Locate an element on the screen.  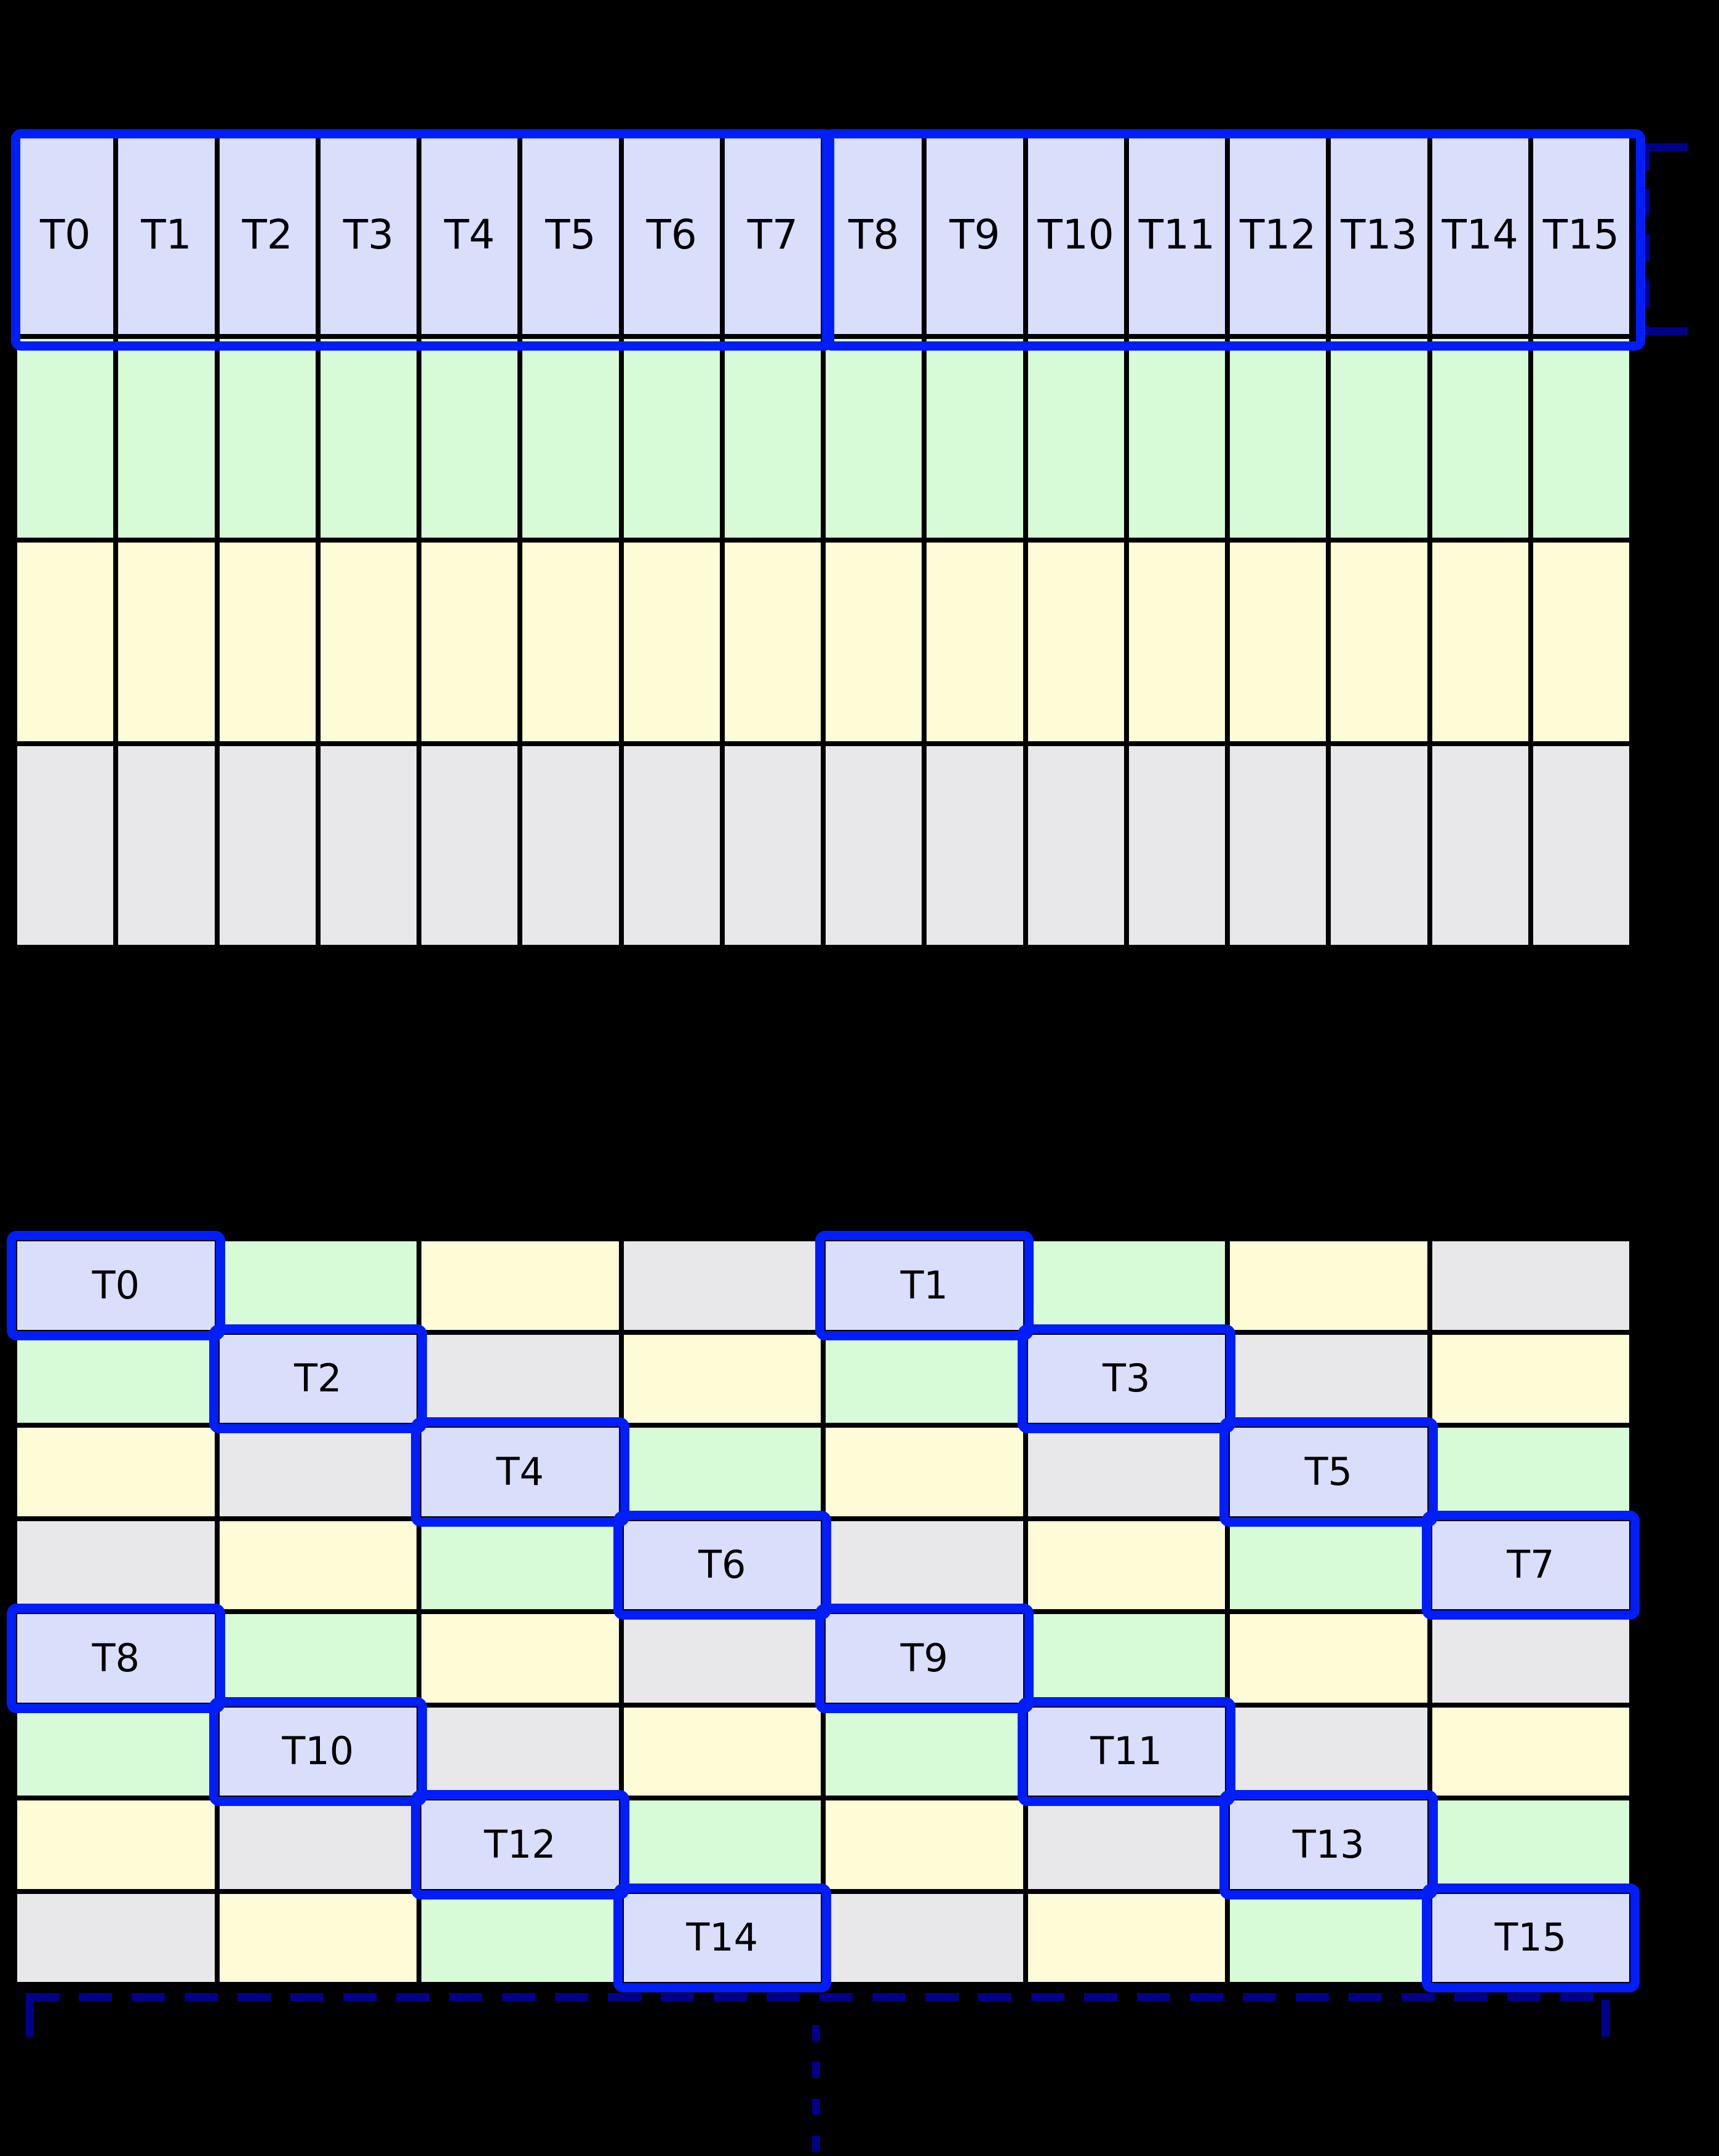
thread-cell-T5: T5 is located at coordinates (1329, 1472).